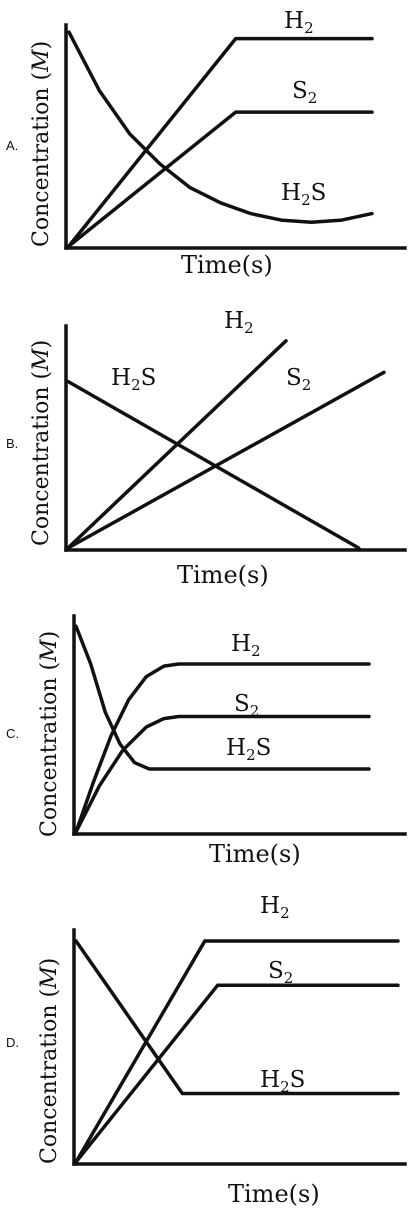  What do you see at coordinates (12, 145) in the screenshot?
I see `option-label: A.` at bounding box center [12, 145].